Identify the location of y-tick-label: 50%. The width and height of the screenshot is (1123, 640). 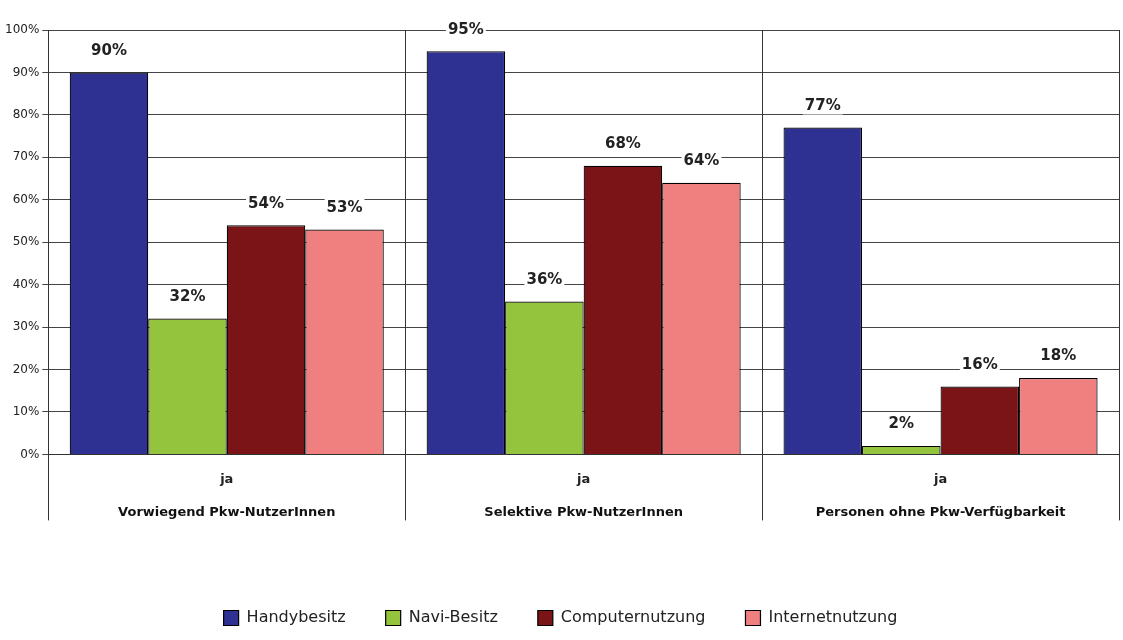
(26, 241).